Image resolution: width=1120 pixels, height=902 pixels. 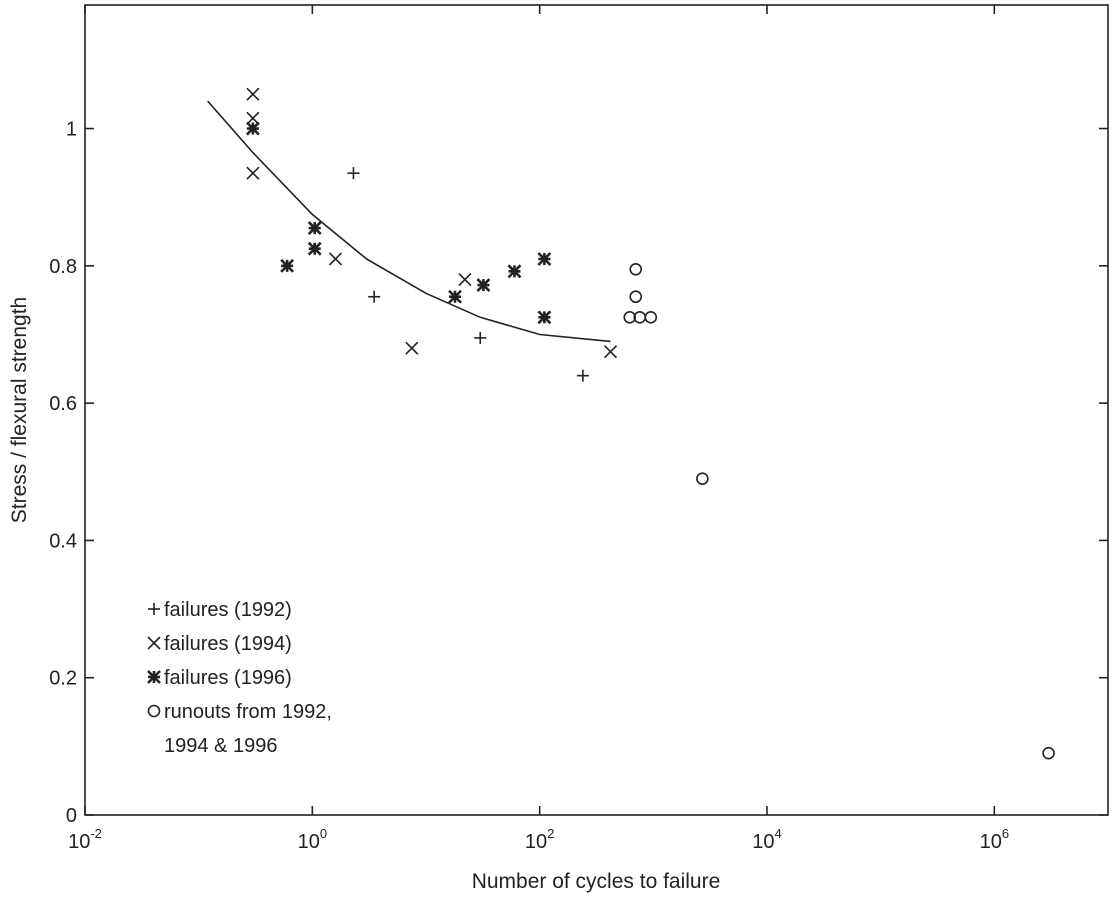 What do you see at coordinates (312, 839) in the screenshot?
I see `x-tick-label: 10⁰` at bounding box center [312, 839].